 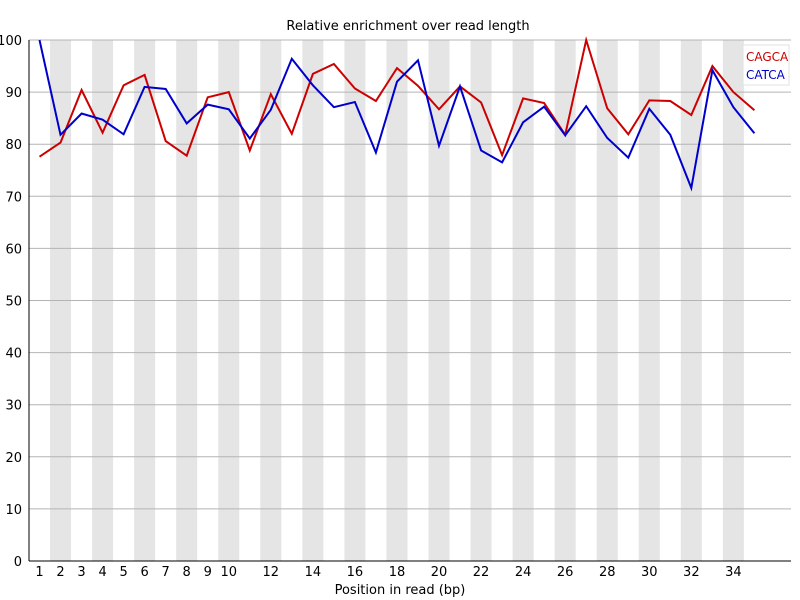 What do you see at coordinates (208, 572) in the screenshot?
I see `x-tick-9: 9` at bounding box center [208, 572].